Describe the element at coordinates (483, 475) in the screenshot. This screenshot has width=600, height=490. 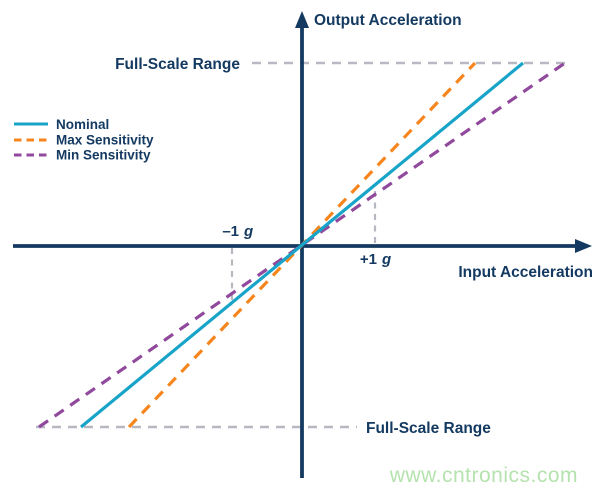
I see `watermark-text: www.cntronics.com` at that location.